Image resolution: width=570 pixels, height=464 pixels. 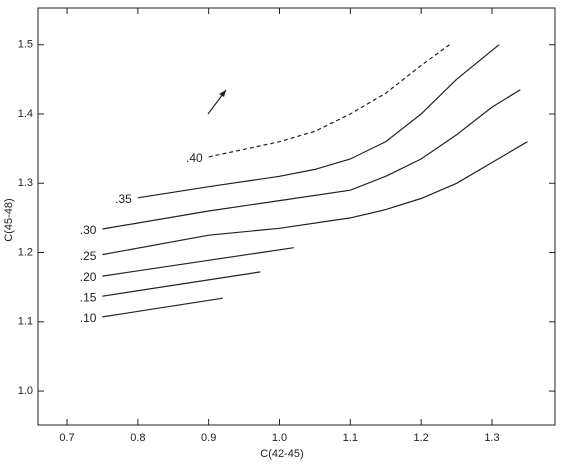 I want to click on x-tick-label: 0.9, so click(x=208, y=438).